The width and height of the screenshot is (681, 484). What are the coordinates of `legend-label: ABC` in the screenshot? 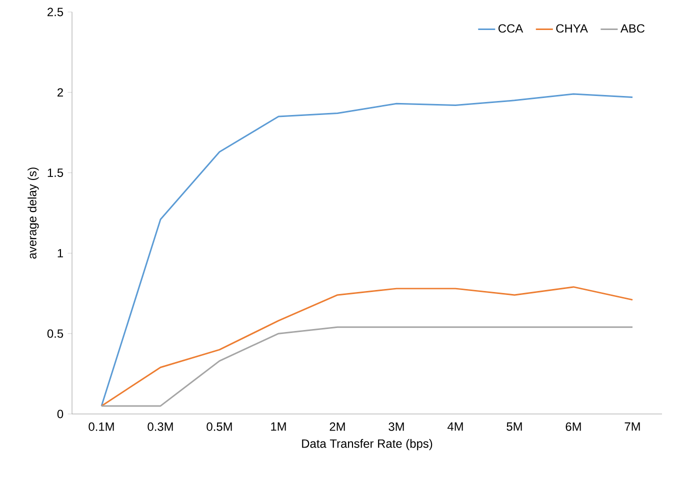 It's located at (632, 28).